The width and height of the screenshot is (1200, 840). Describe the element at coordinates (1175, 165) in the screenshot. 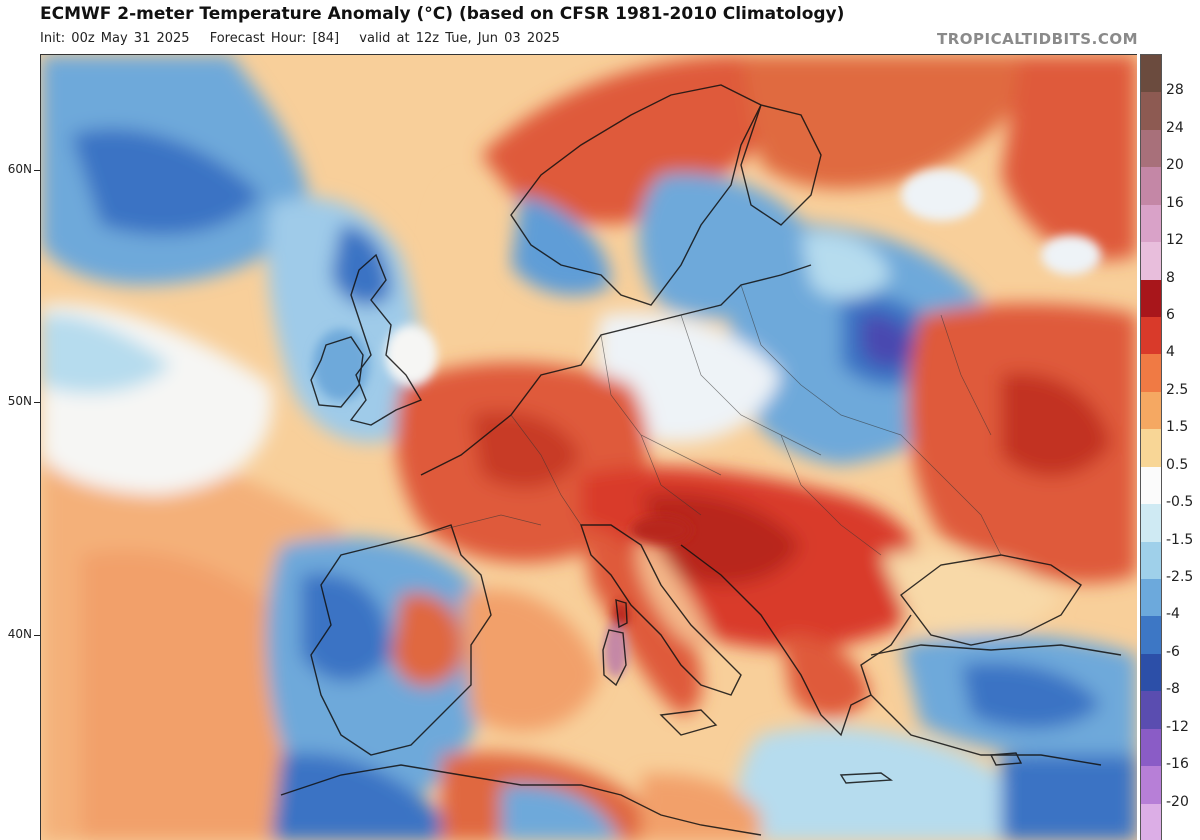

I see `colorbar-label: 20` at that location.